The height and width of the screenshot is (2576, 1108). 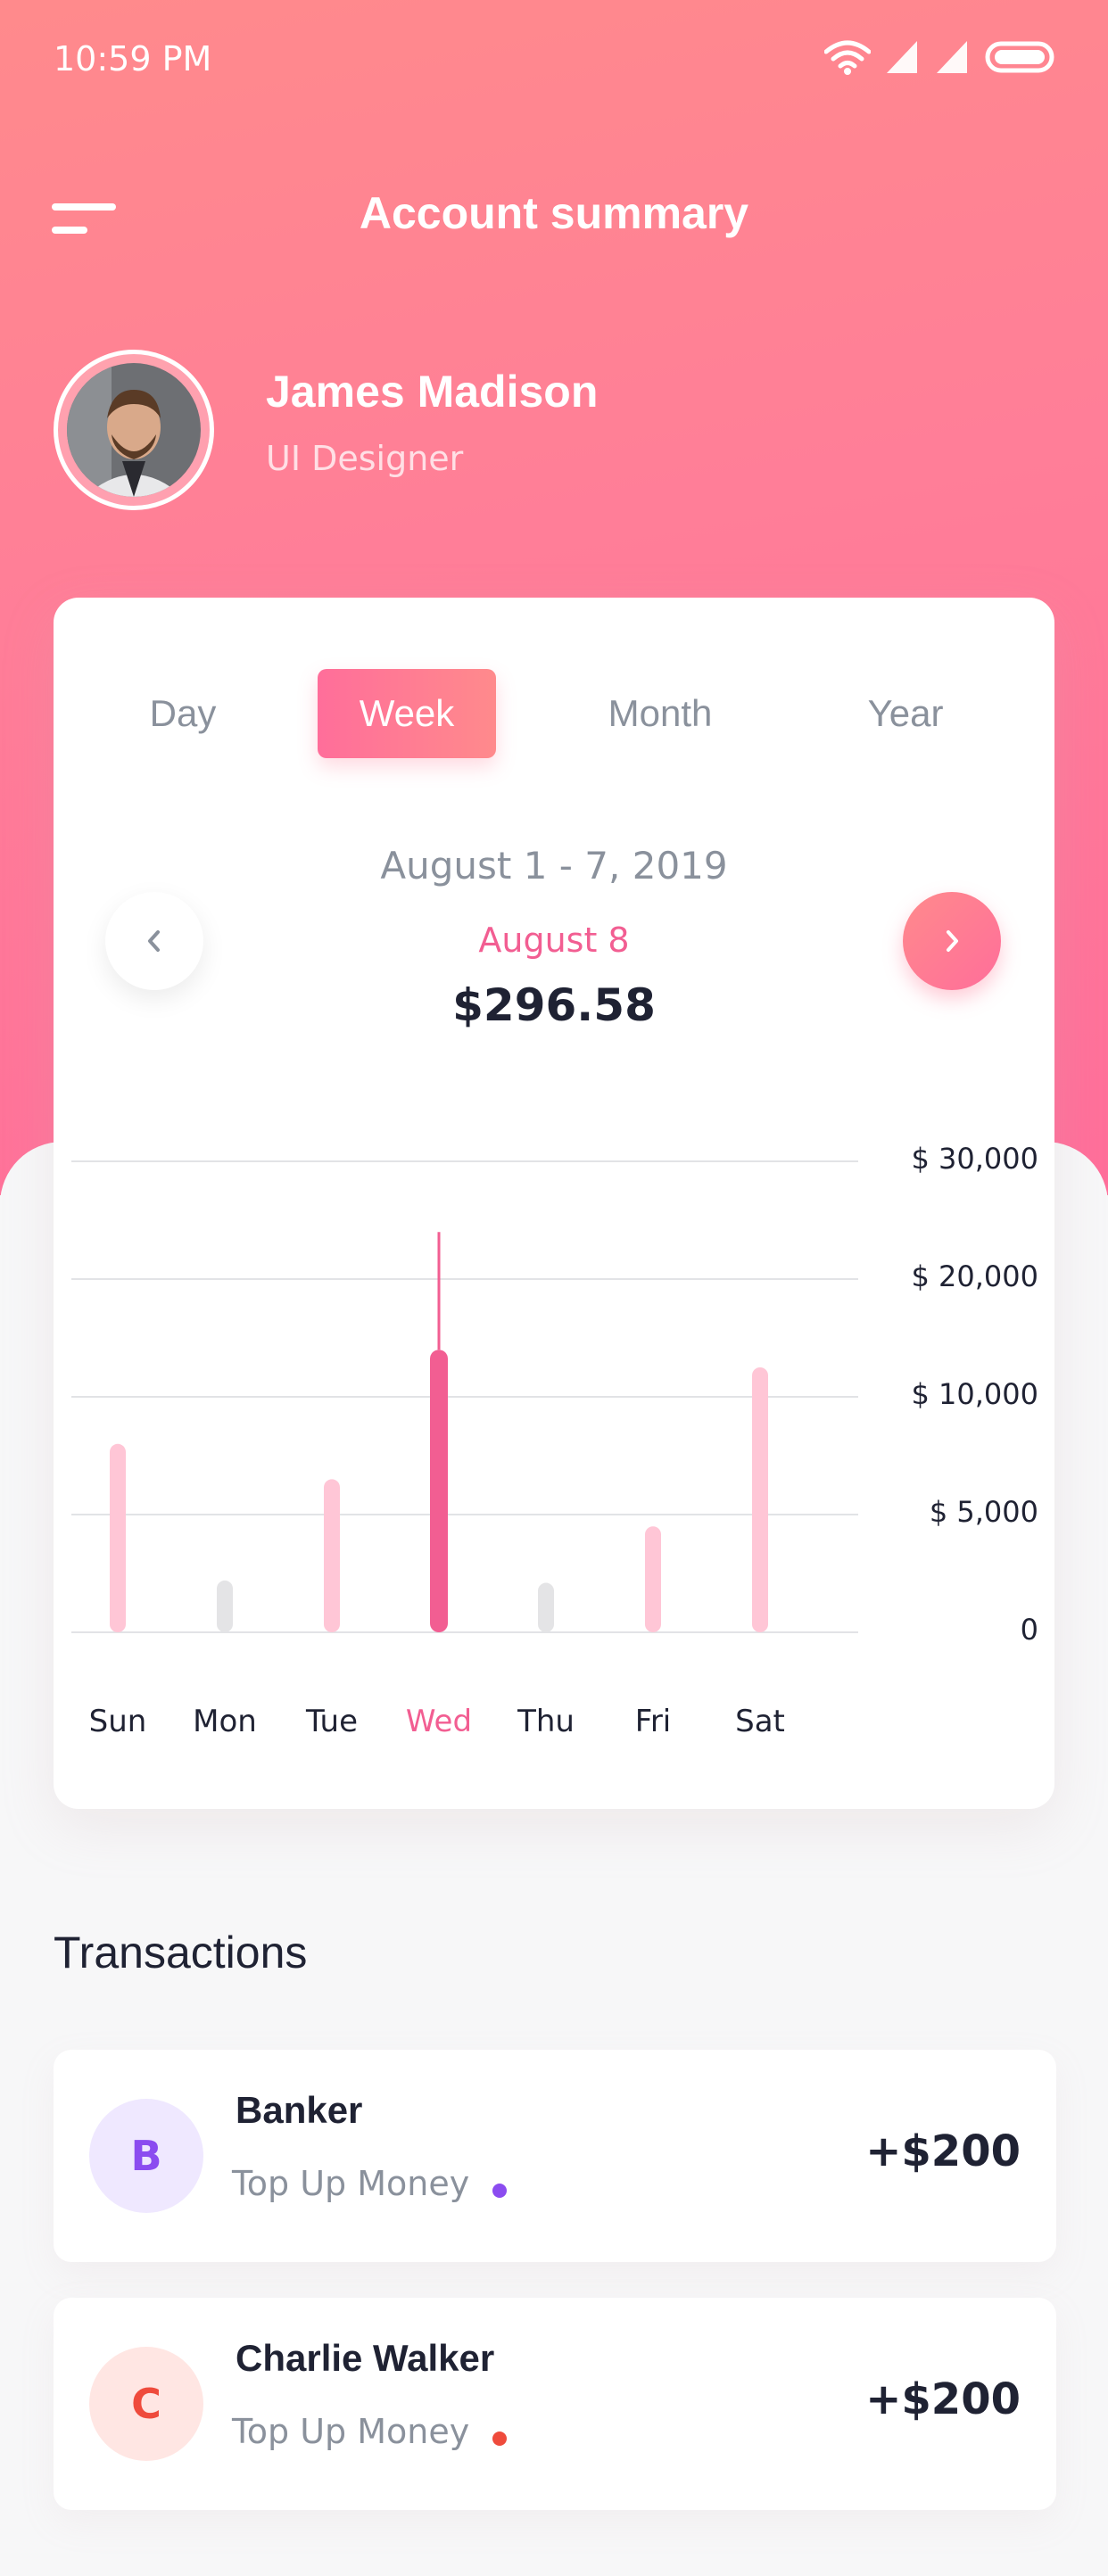 What do you see at coordinates (905, 713) in the screenshot?
I see `tab-year: Year` at bounding box center [905, 713].